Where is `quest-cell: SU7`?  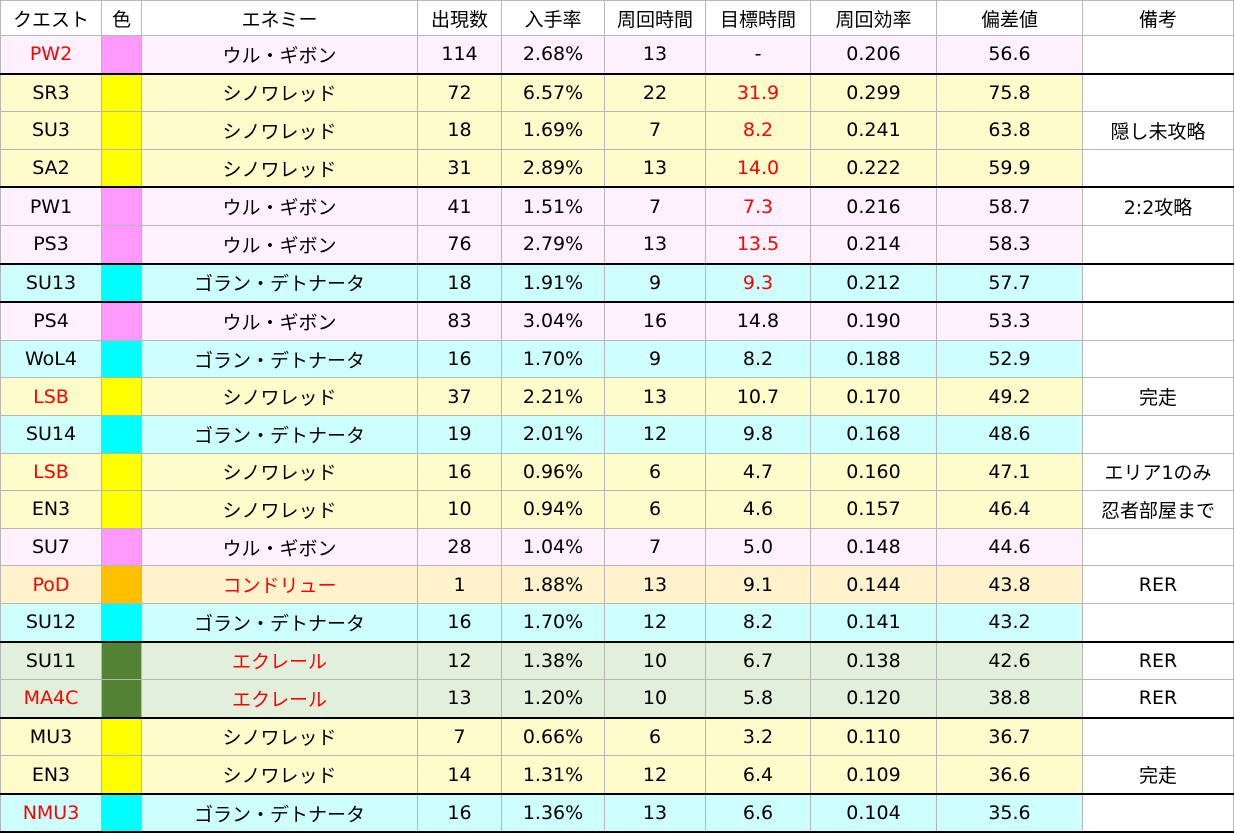 quest-cell: SU7 is located at coordinates (51, 547).